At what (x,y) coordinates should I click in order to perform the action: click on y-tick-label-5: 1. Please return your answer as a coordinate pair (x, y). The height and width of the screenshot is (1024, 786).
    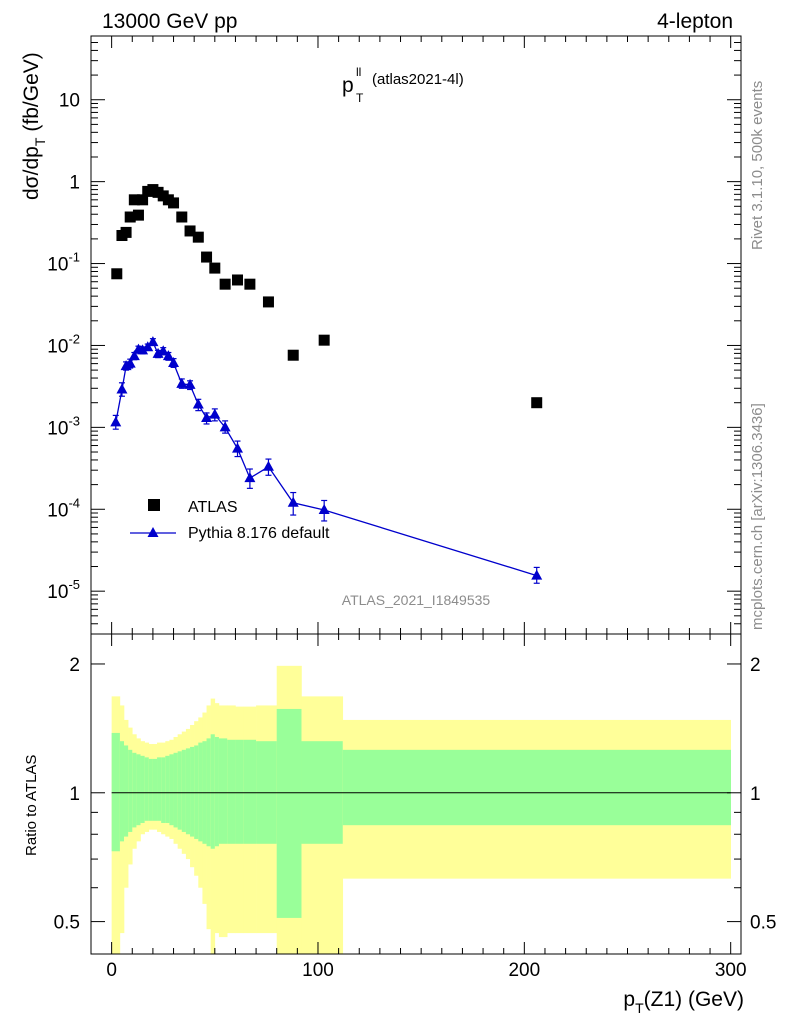
    Looking at the image, I should click on (74, 183).